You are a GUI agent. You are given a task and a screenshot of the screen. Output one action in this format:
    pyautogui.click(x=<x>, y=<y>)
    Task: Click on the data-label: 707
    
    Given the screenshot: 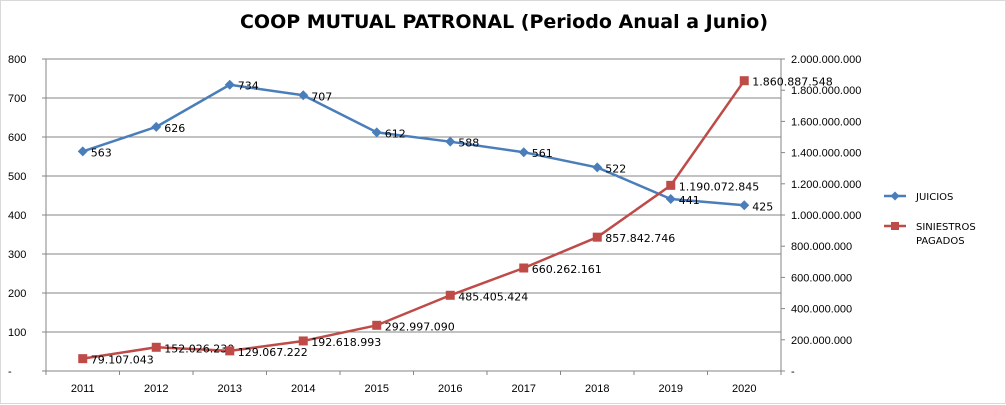 What is the action you would take?
    pyautogui.click(x=321, y=96)
    